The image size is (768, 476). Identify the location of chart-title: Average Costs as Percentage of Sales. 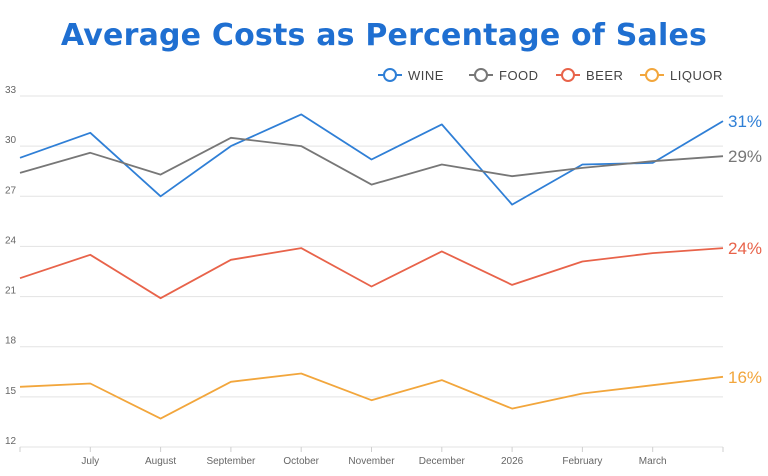
(384, 35).